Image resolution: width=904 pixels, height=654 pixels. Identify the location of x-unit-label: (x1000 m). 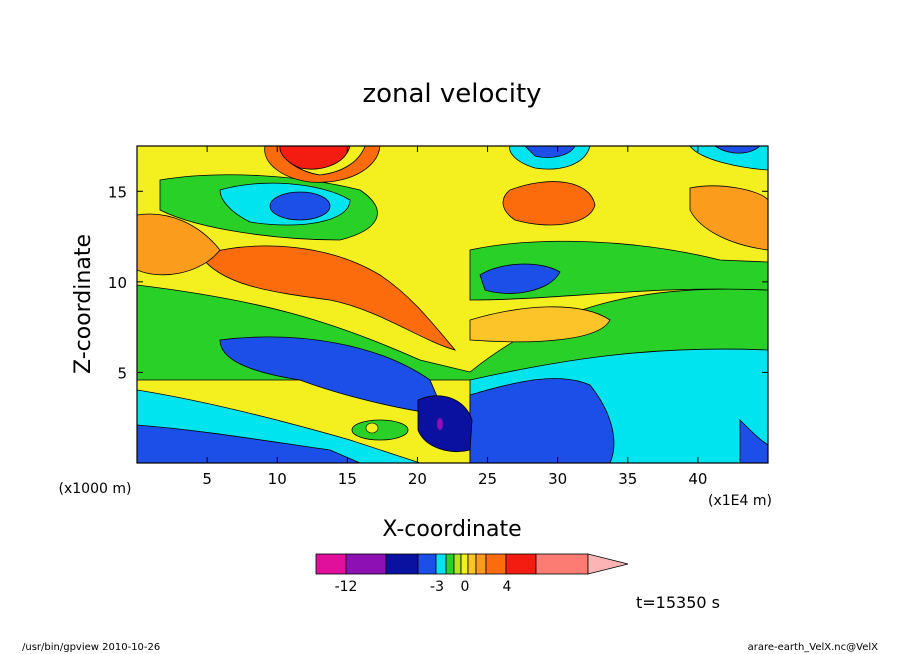
(95, 489).